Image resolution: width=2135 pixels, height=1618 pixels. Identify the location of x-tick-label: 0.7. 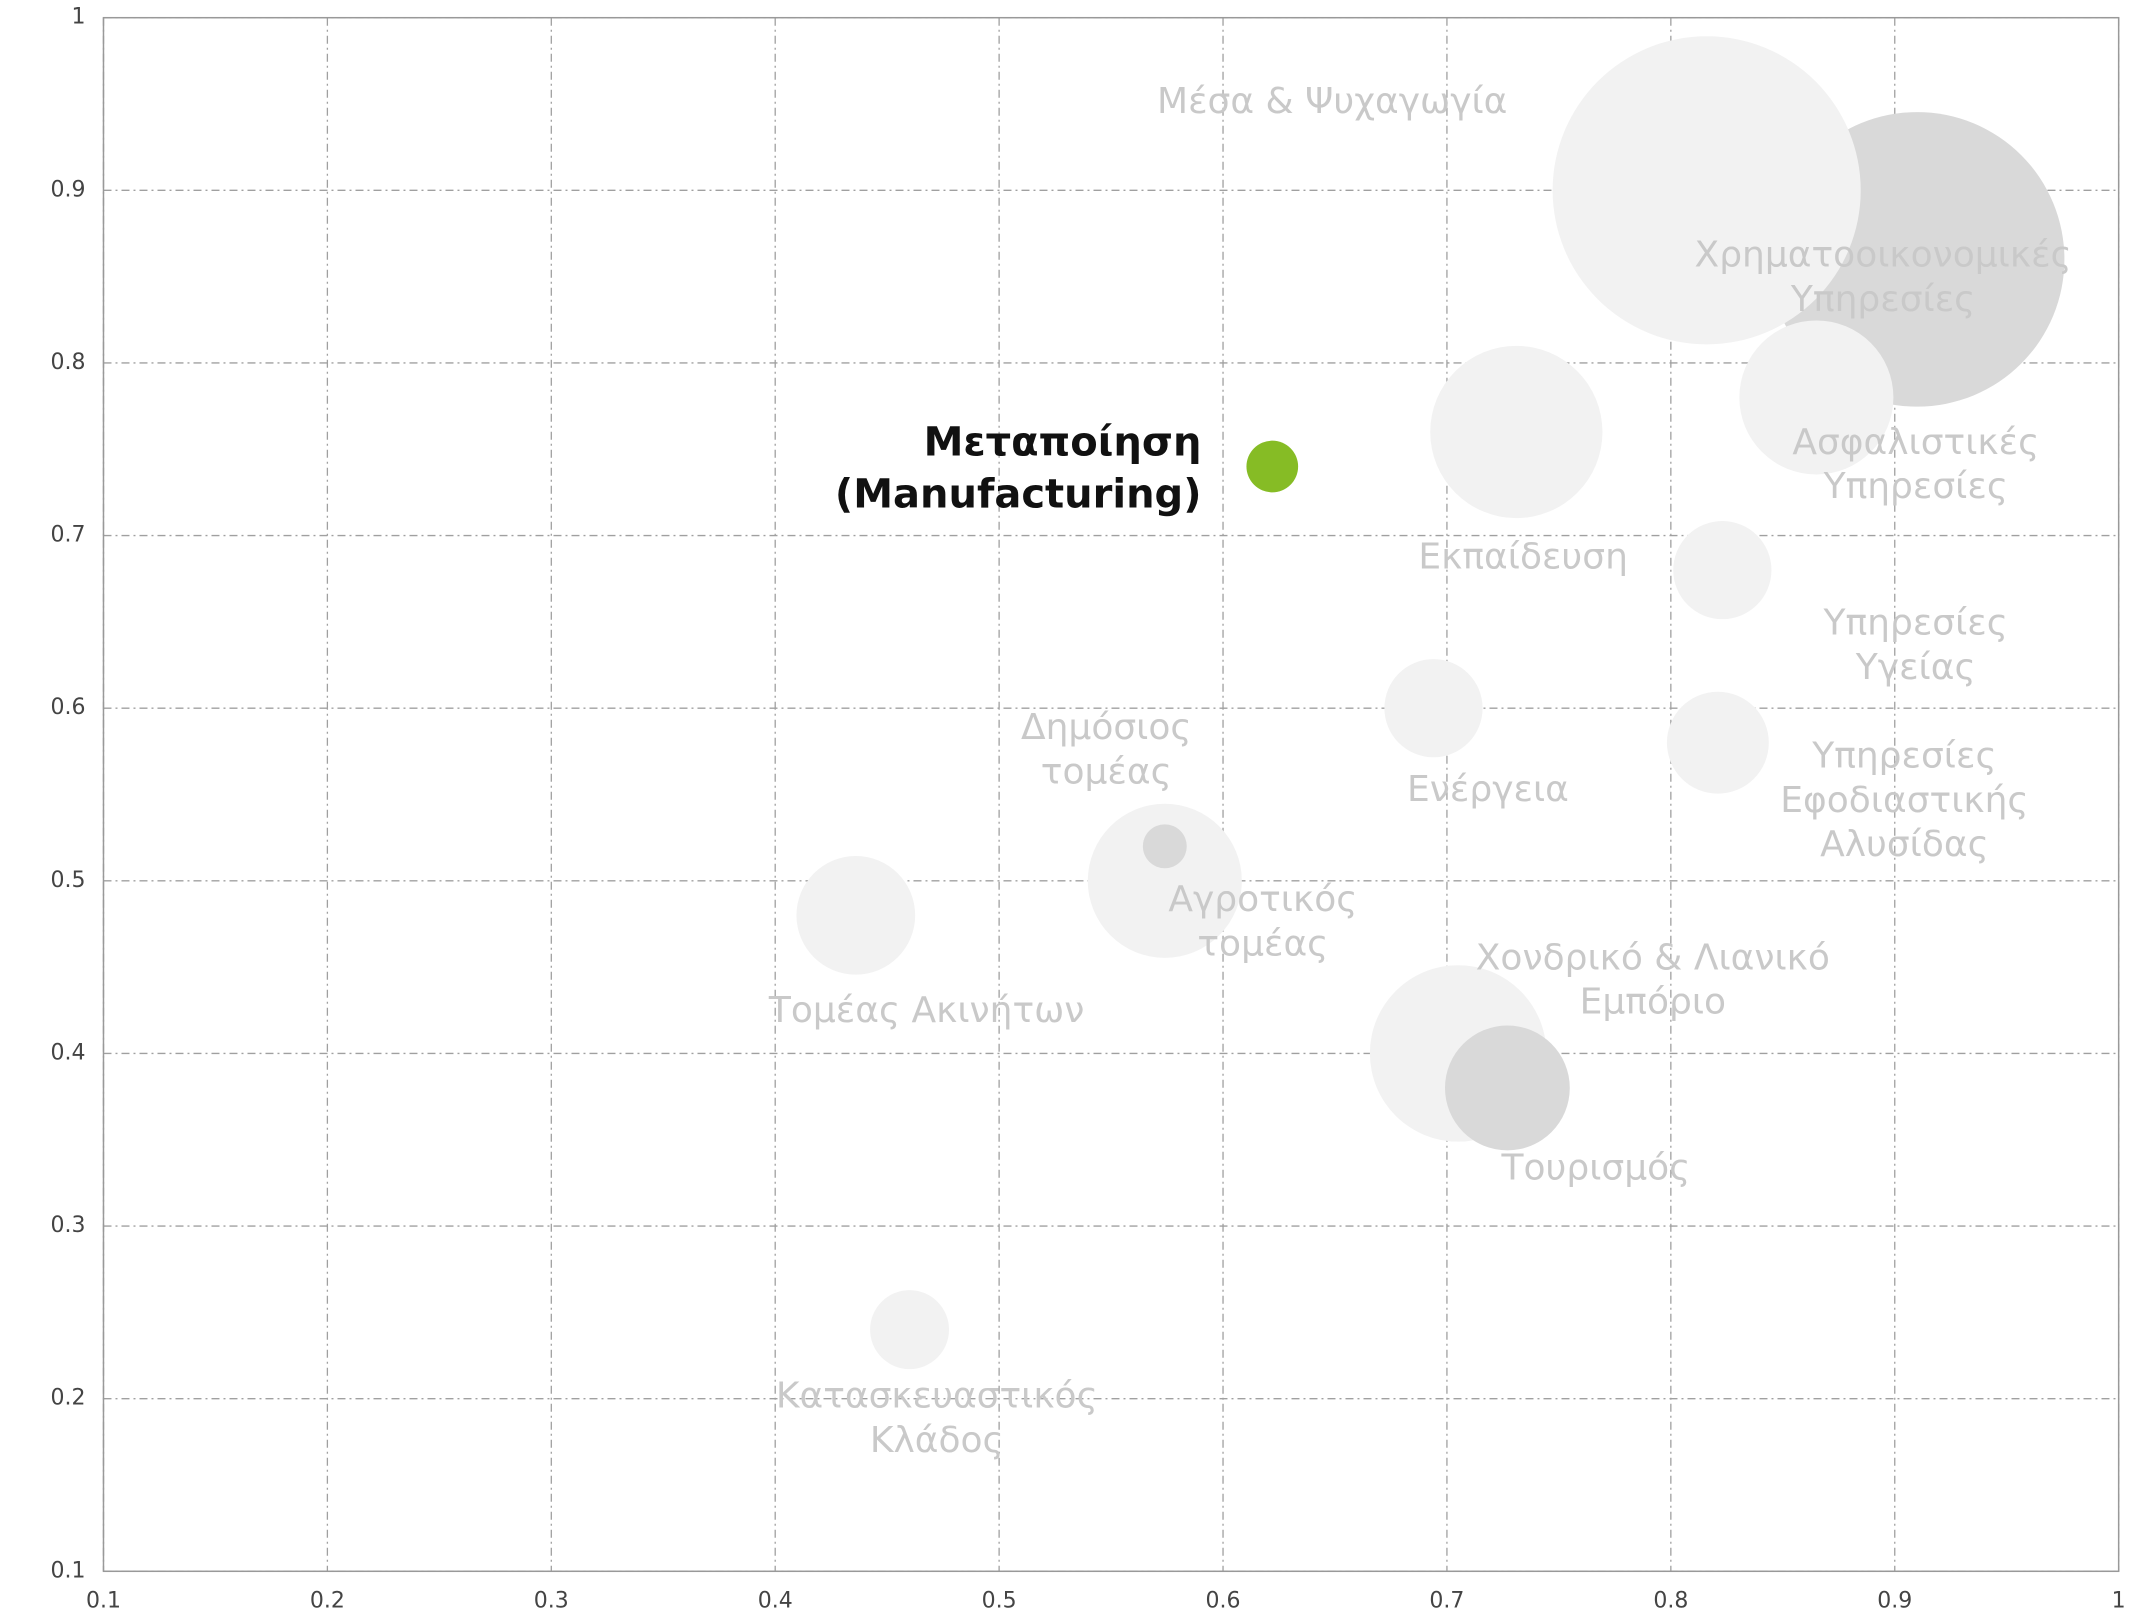
(1446, 1600).